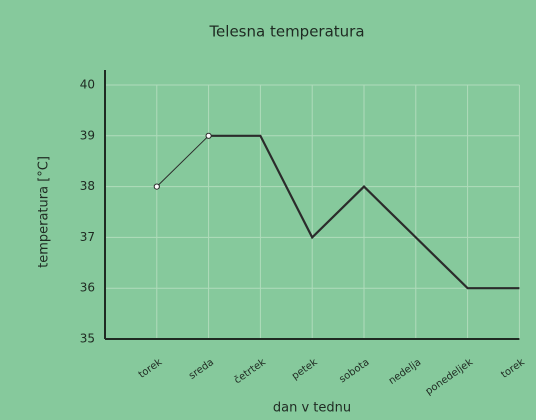 This screenshot has width=536, height=420. Describe the element at coordinates (87, 339) in the screenshot. I see `y-tick-label: 35` at that location.